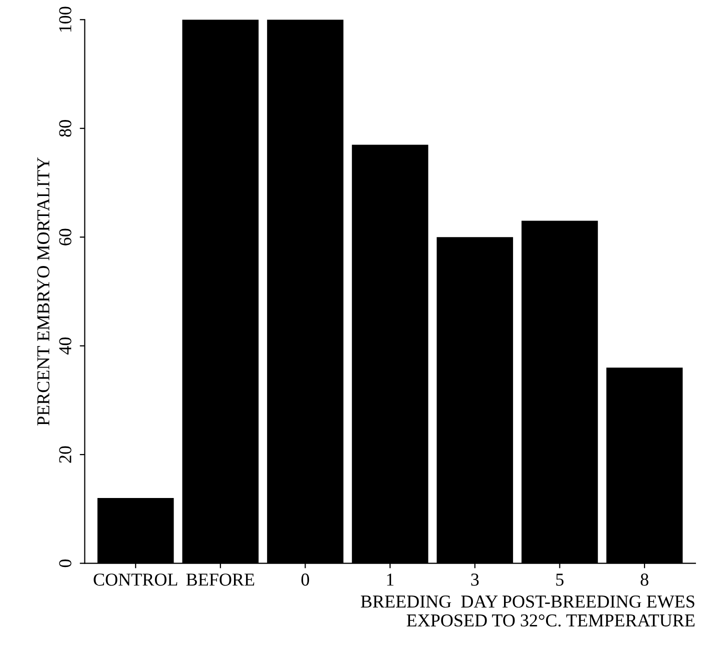 This screenshot has width=706, height=655. Describe the element at coordinates (475, 580) in the screenshot. I see `x-tick-label: 3` at that location.